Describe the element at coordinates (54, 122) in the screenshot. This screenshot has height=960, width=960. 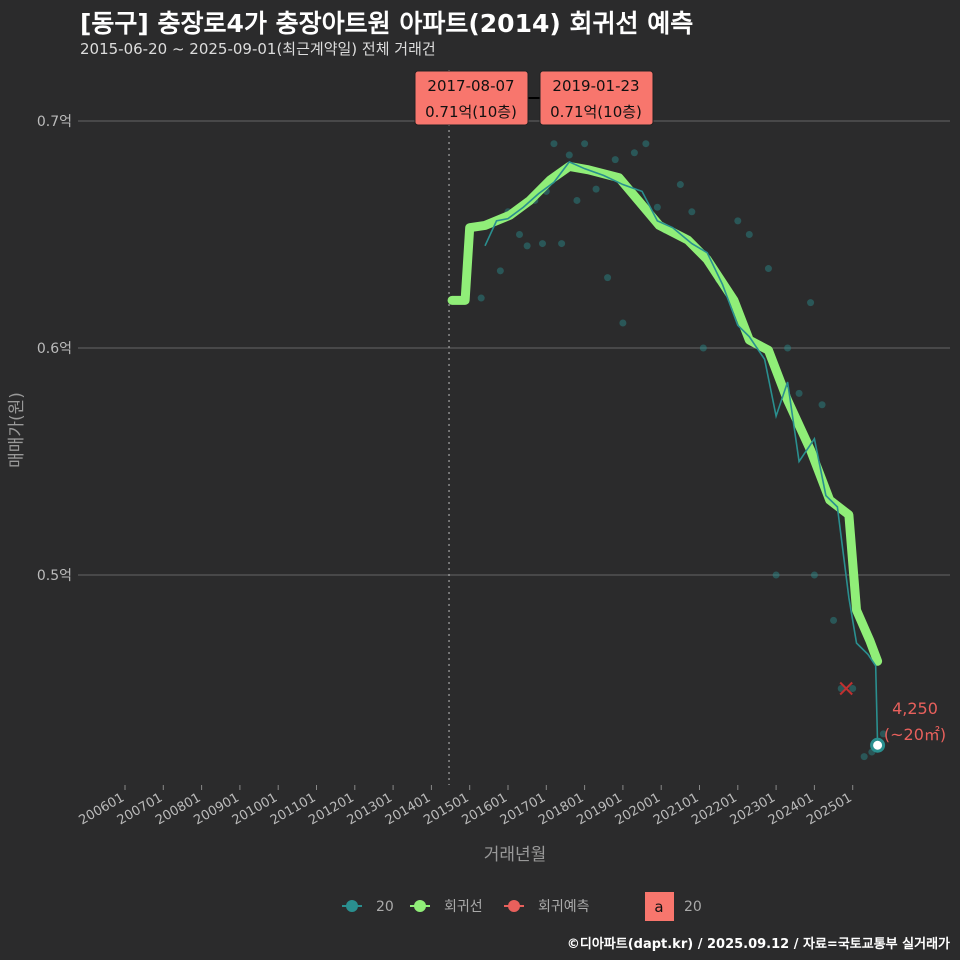
I see `y-tick-label: 0.7억` at that location.